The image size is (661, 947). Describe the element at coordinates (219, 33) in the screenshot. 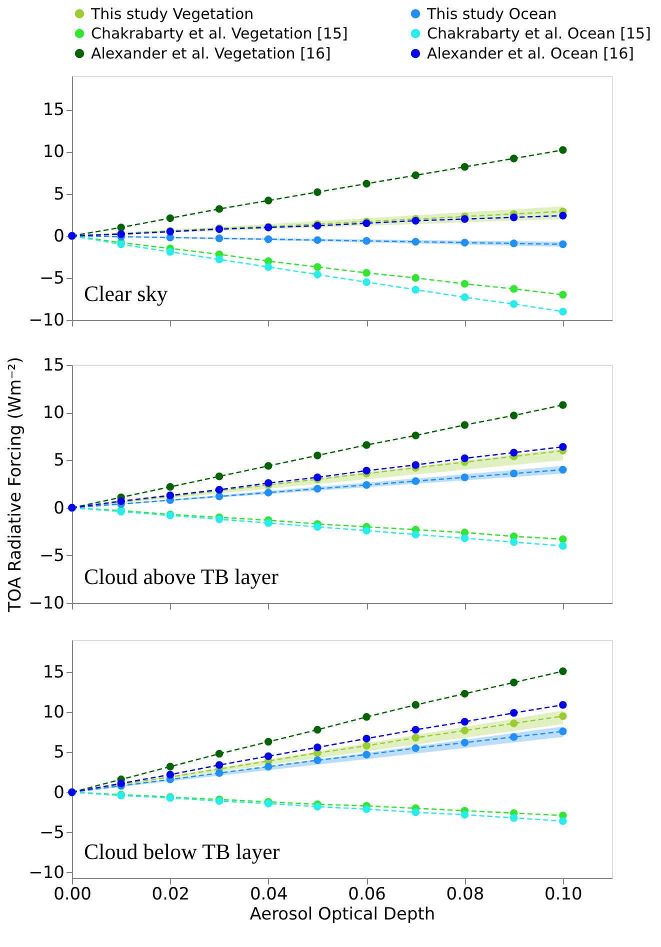

I see `legend-label: Chakrabarty et al. Vegetation [15]` at that location.